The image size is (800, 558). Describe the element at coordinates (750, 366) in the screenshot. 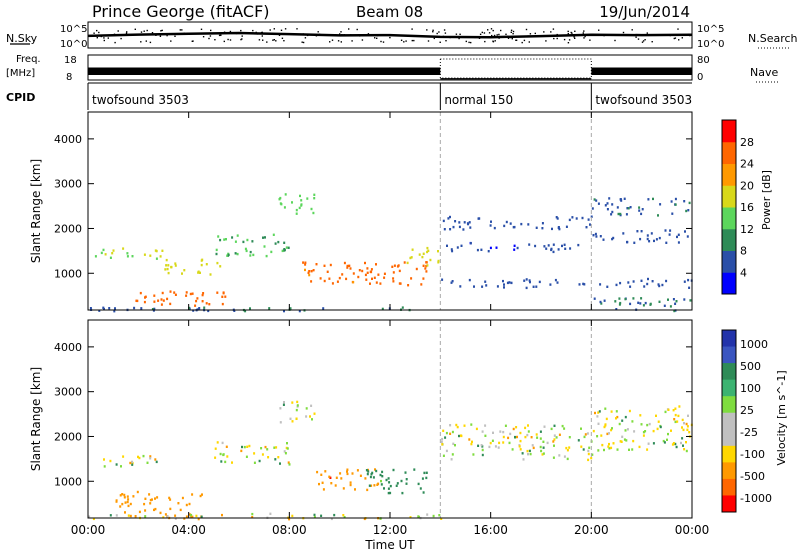

I see `colorbar-tick-label: 500` at that location.